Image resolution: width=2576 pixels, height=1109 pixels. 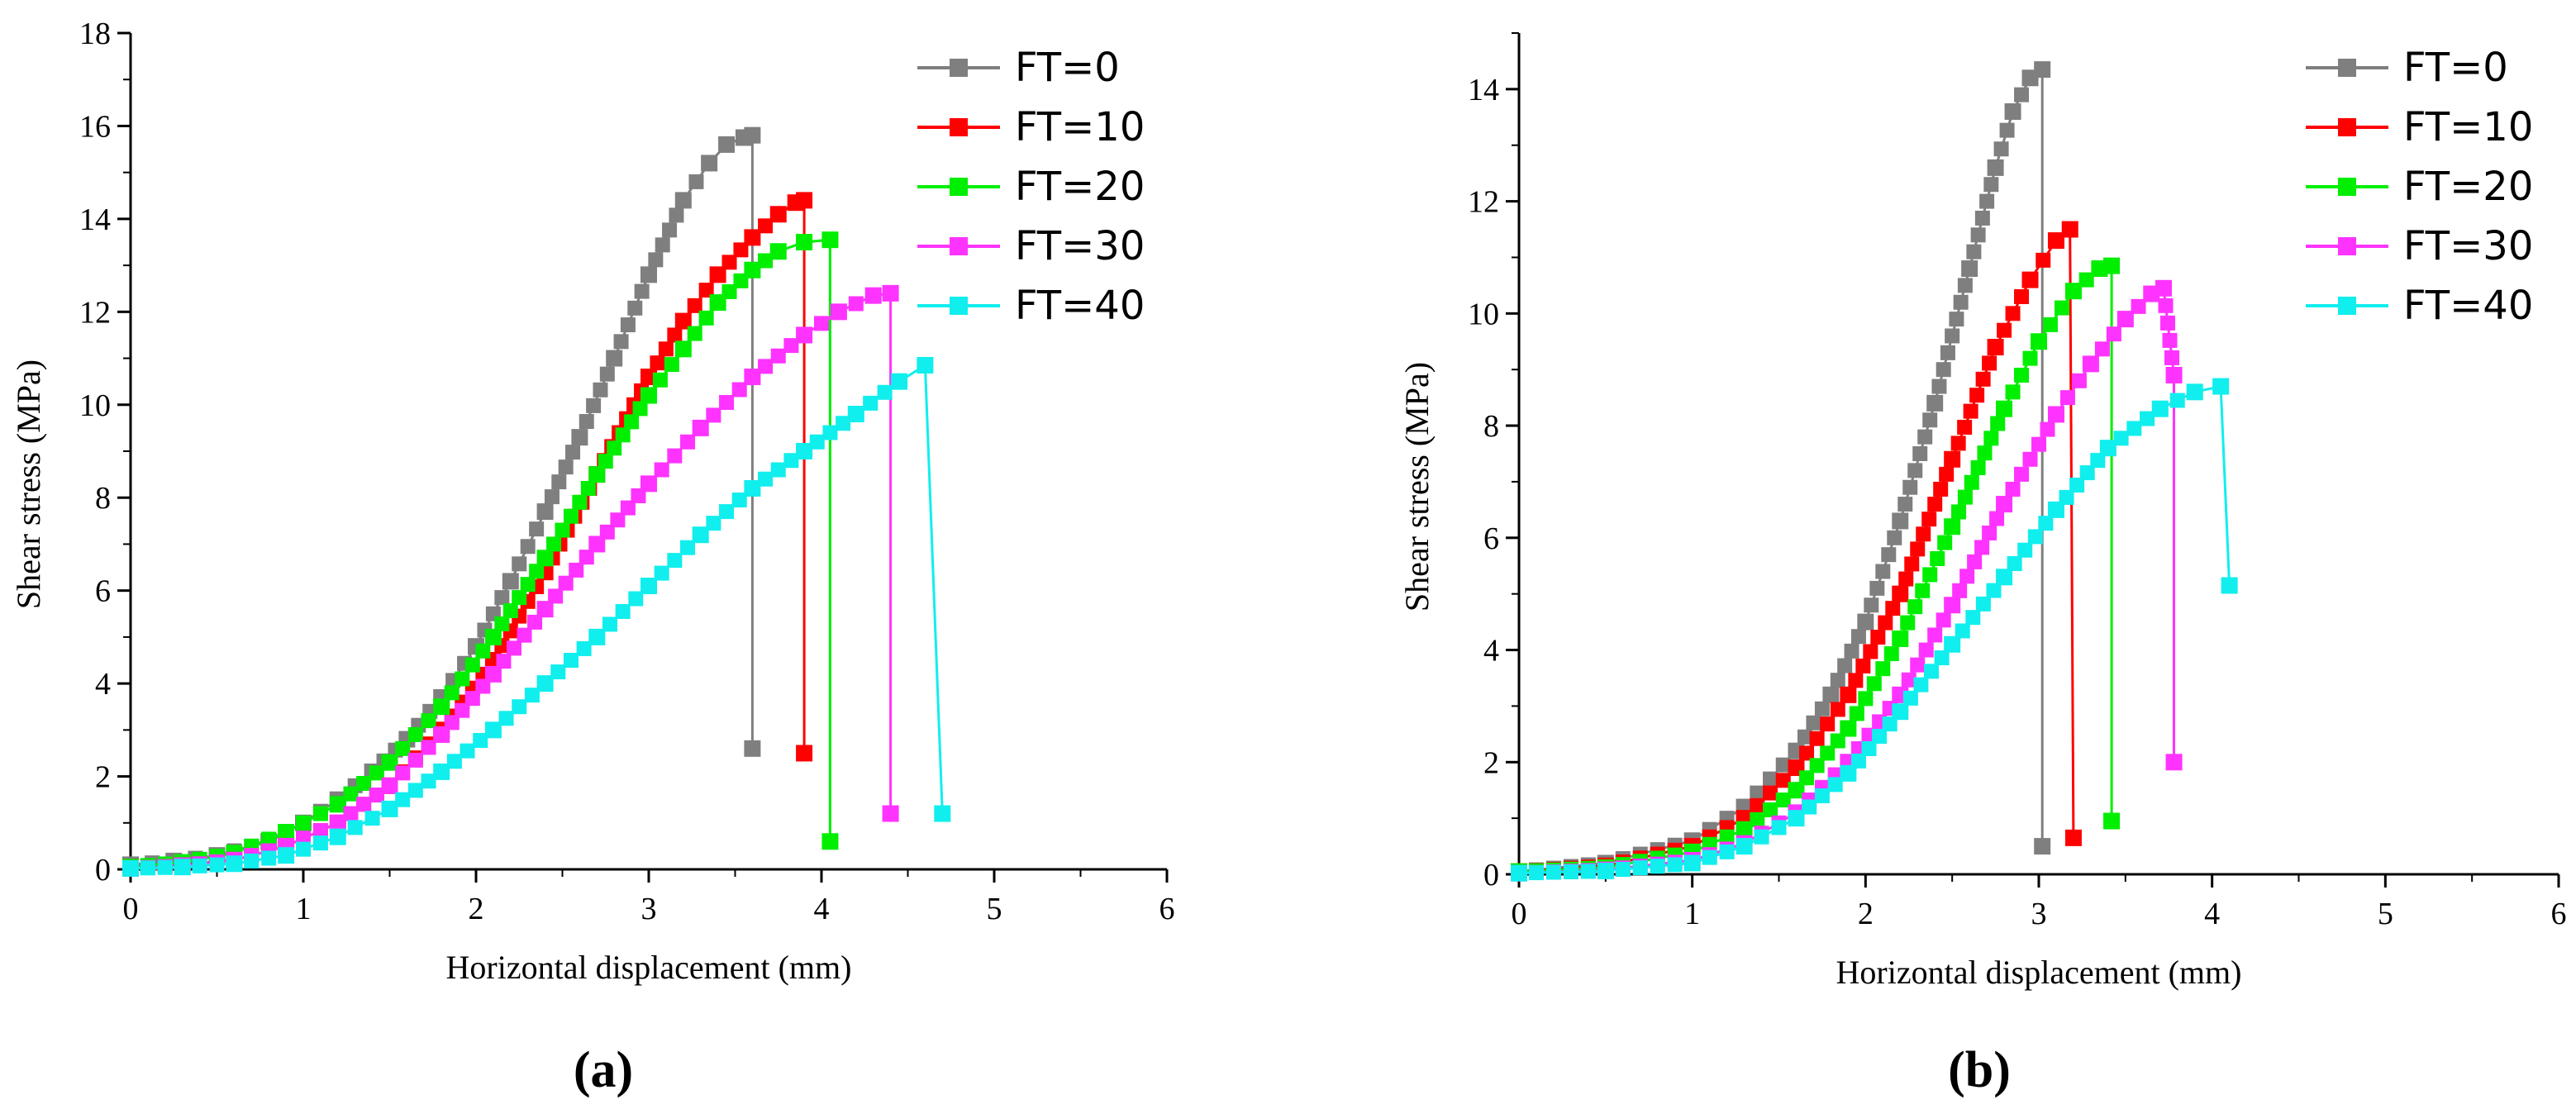 I want to click on y-tick-label: 8, so click(x=1491, y=426).